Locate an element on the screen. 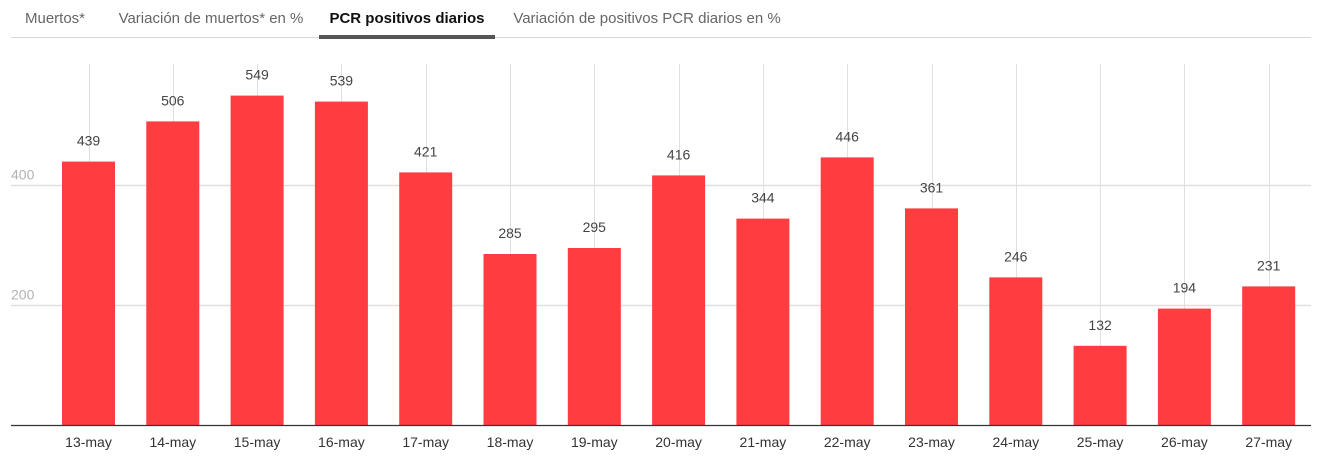 The image size is (1318, 465). x-tick-label: 13-may is located at coordinates (88, 442).